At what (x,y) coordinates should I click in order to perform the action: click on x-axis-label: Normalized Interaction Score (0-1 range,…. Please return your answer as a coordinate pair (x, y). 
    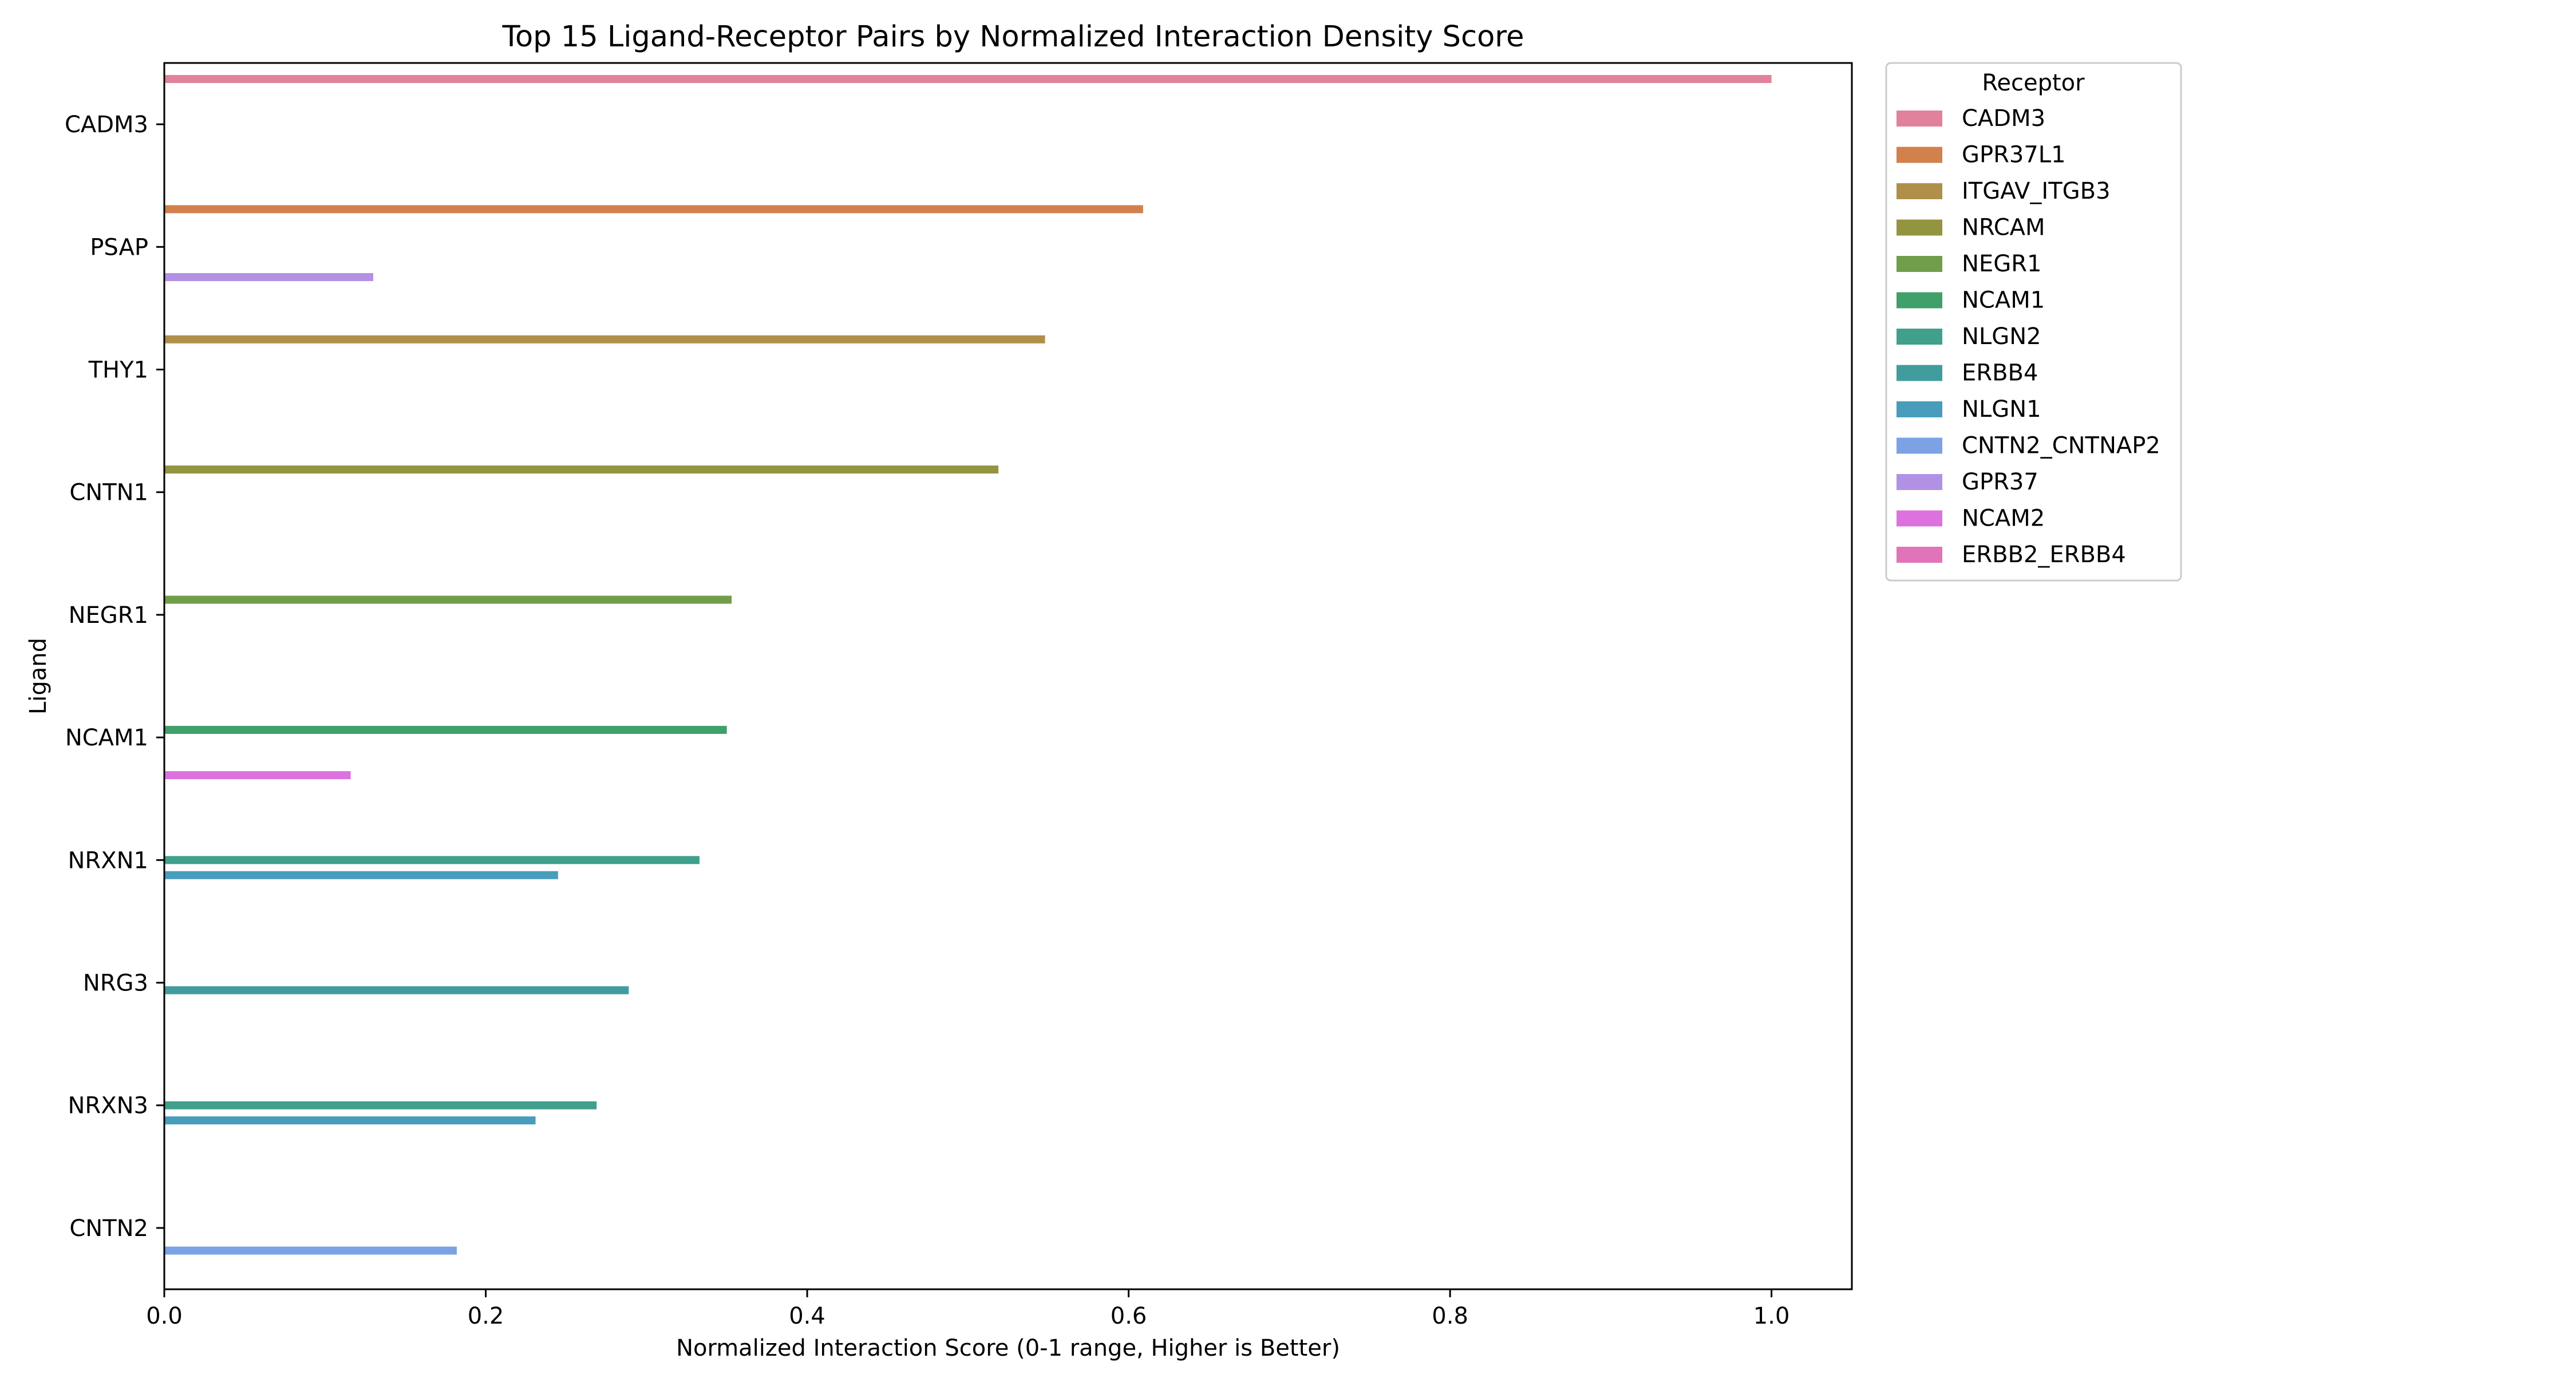
    Looking at the image, I should click on (1008, 1348).